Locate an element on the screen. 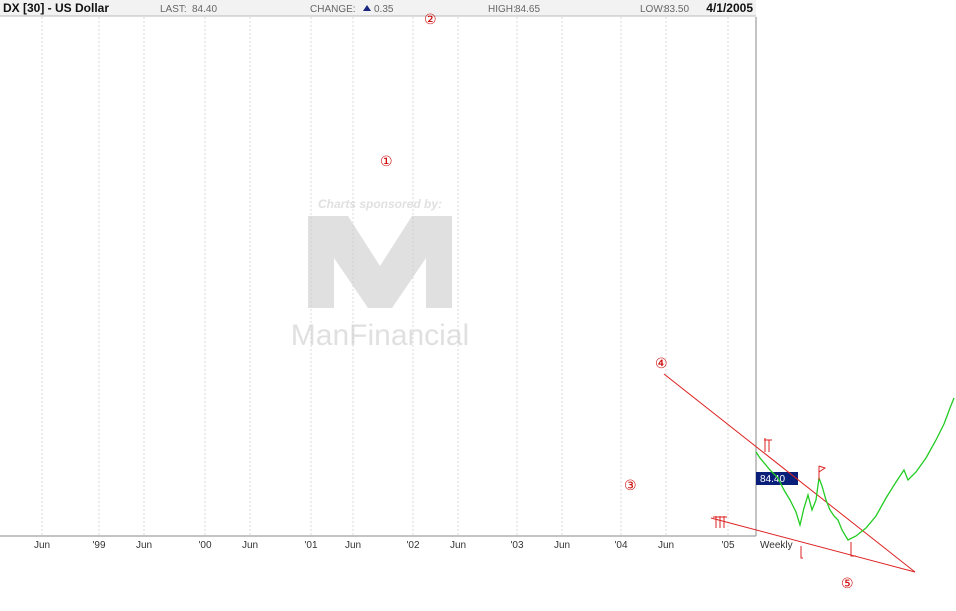 The height and width of the screenshot is (611, 956). low-value: 83.50 is located at coordinates (676, 9).